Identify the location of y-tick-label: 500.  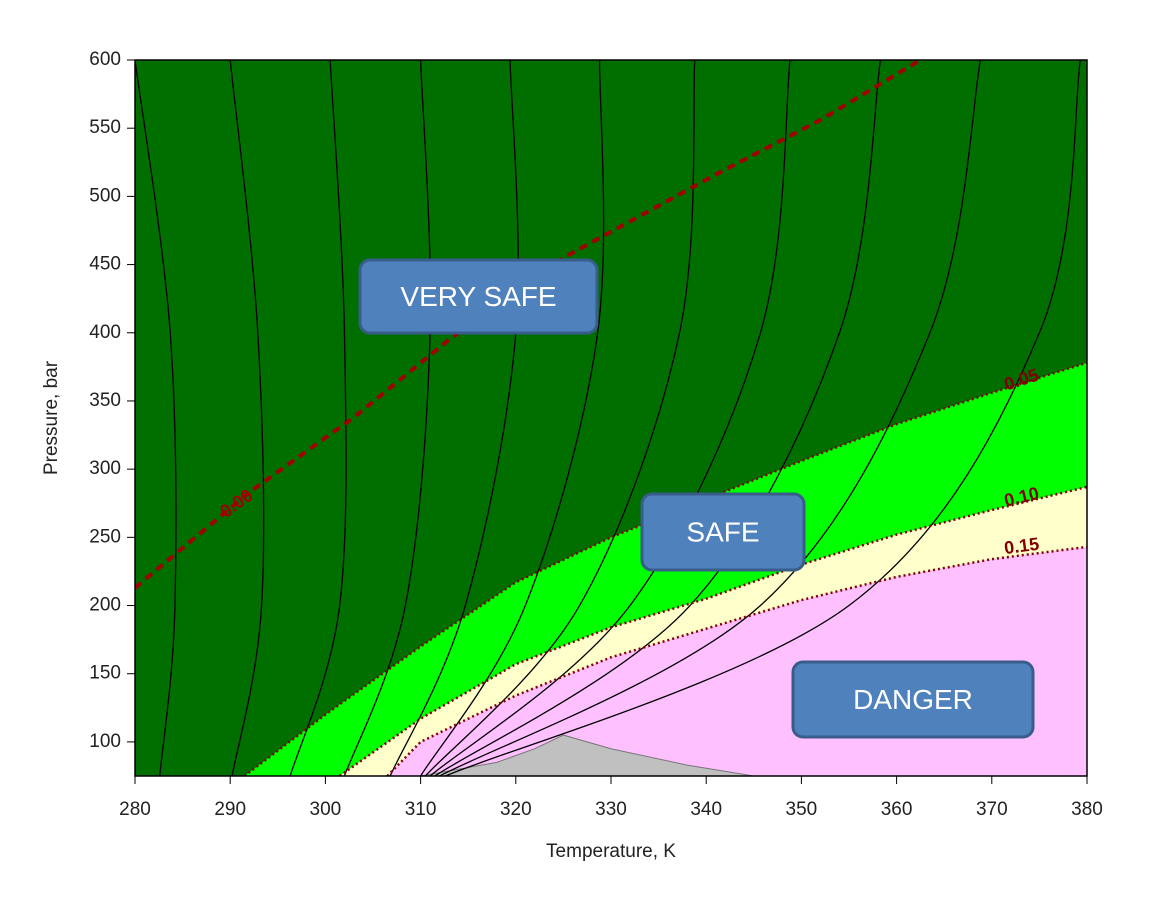
(105, 195).